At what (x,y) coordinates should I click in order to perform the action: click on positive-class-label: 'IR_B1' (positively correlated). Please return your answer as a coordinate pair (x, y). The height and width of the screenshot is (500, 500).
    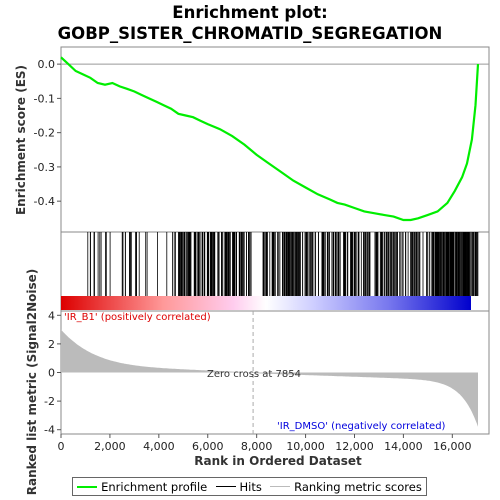
    Looking at the image, I should click on (137, 317).